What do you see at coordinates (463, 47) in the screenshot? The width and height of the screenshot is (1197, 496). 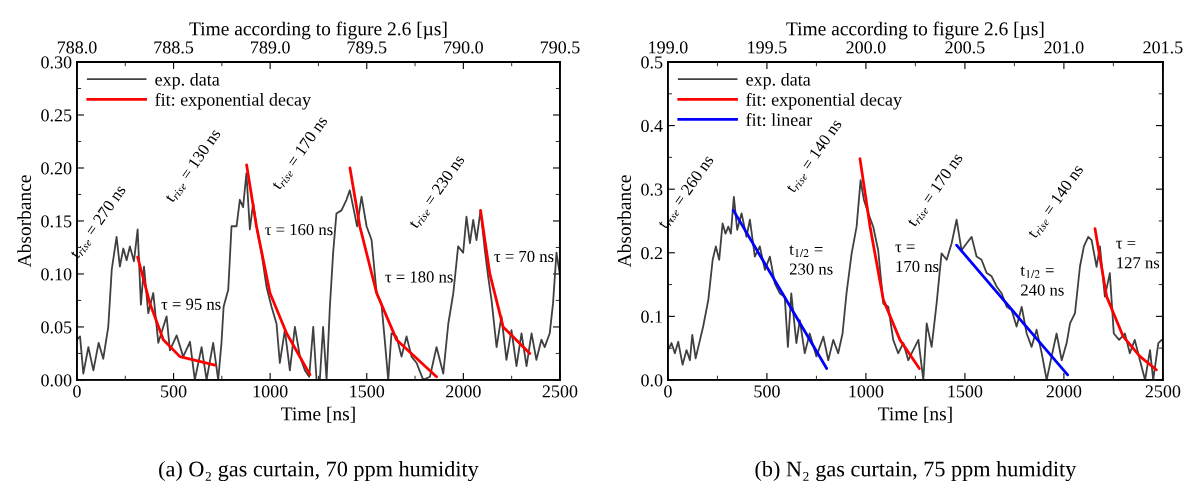 I see `x2-tick-label: 790.0` at bounding box center [463, 47].